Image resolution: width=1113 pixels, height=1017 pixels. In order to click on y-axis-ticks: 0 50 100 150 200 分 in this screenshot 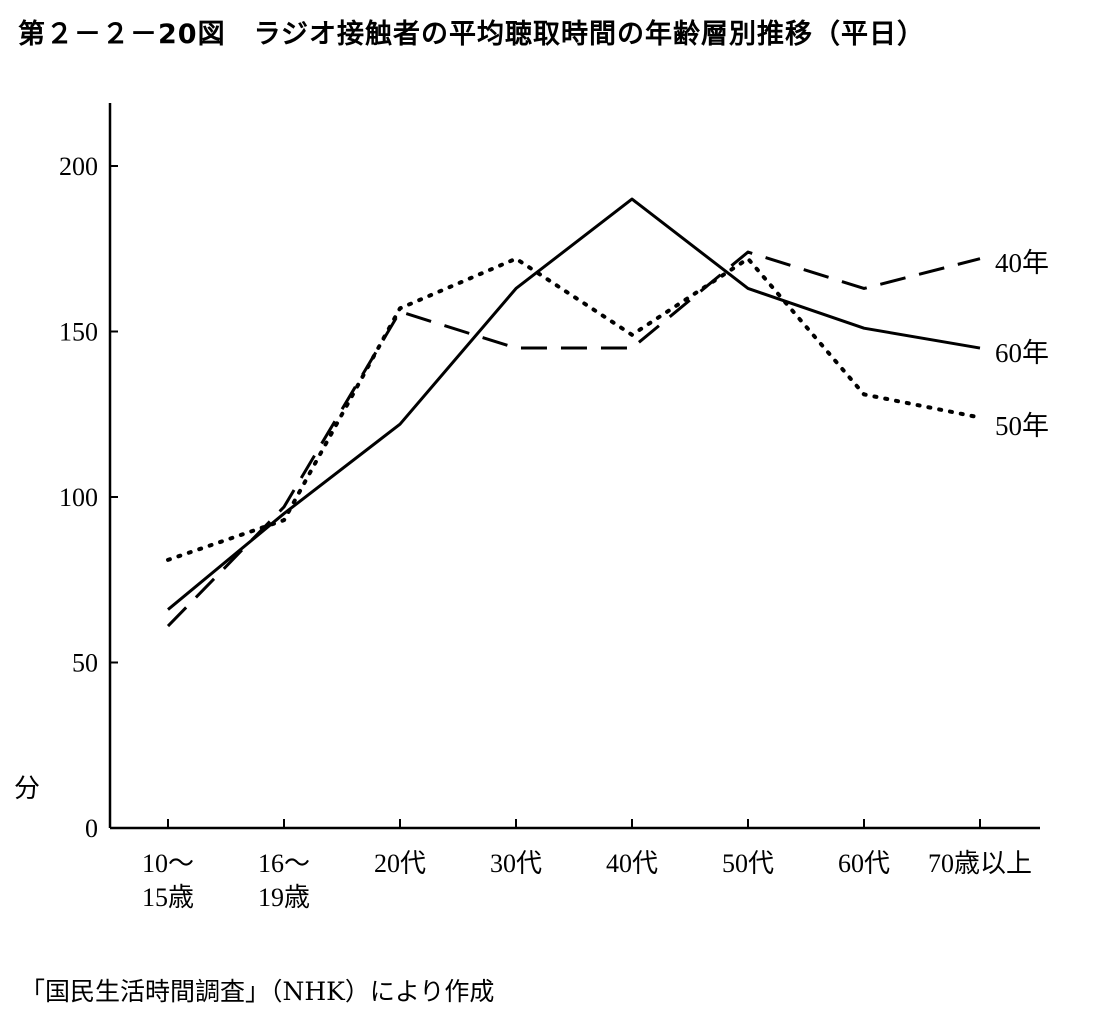, I will do `click(66, 497)`.